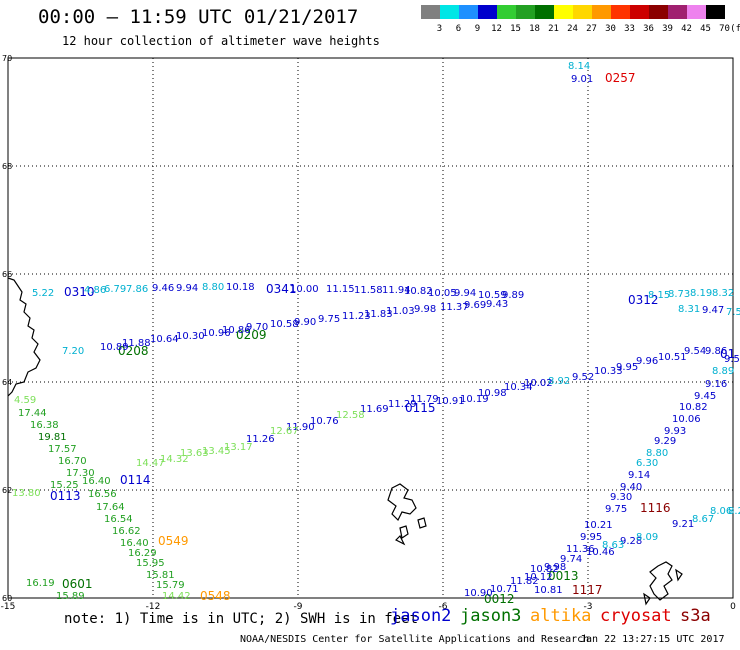 The width and height of the screenshot is (740, 650). What do you see at coordinates (701, 293) in the screenshot?
I see `wave-value: 8.19` at bounding box center [701, 293].